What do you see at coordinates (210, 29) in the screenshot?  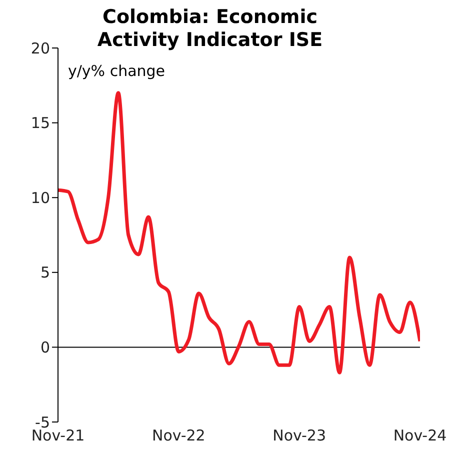 I see `chart-title: Colombia: Economic Activity Indicator ISE` at bounding box center [210, 29].